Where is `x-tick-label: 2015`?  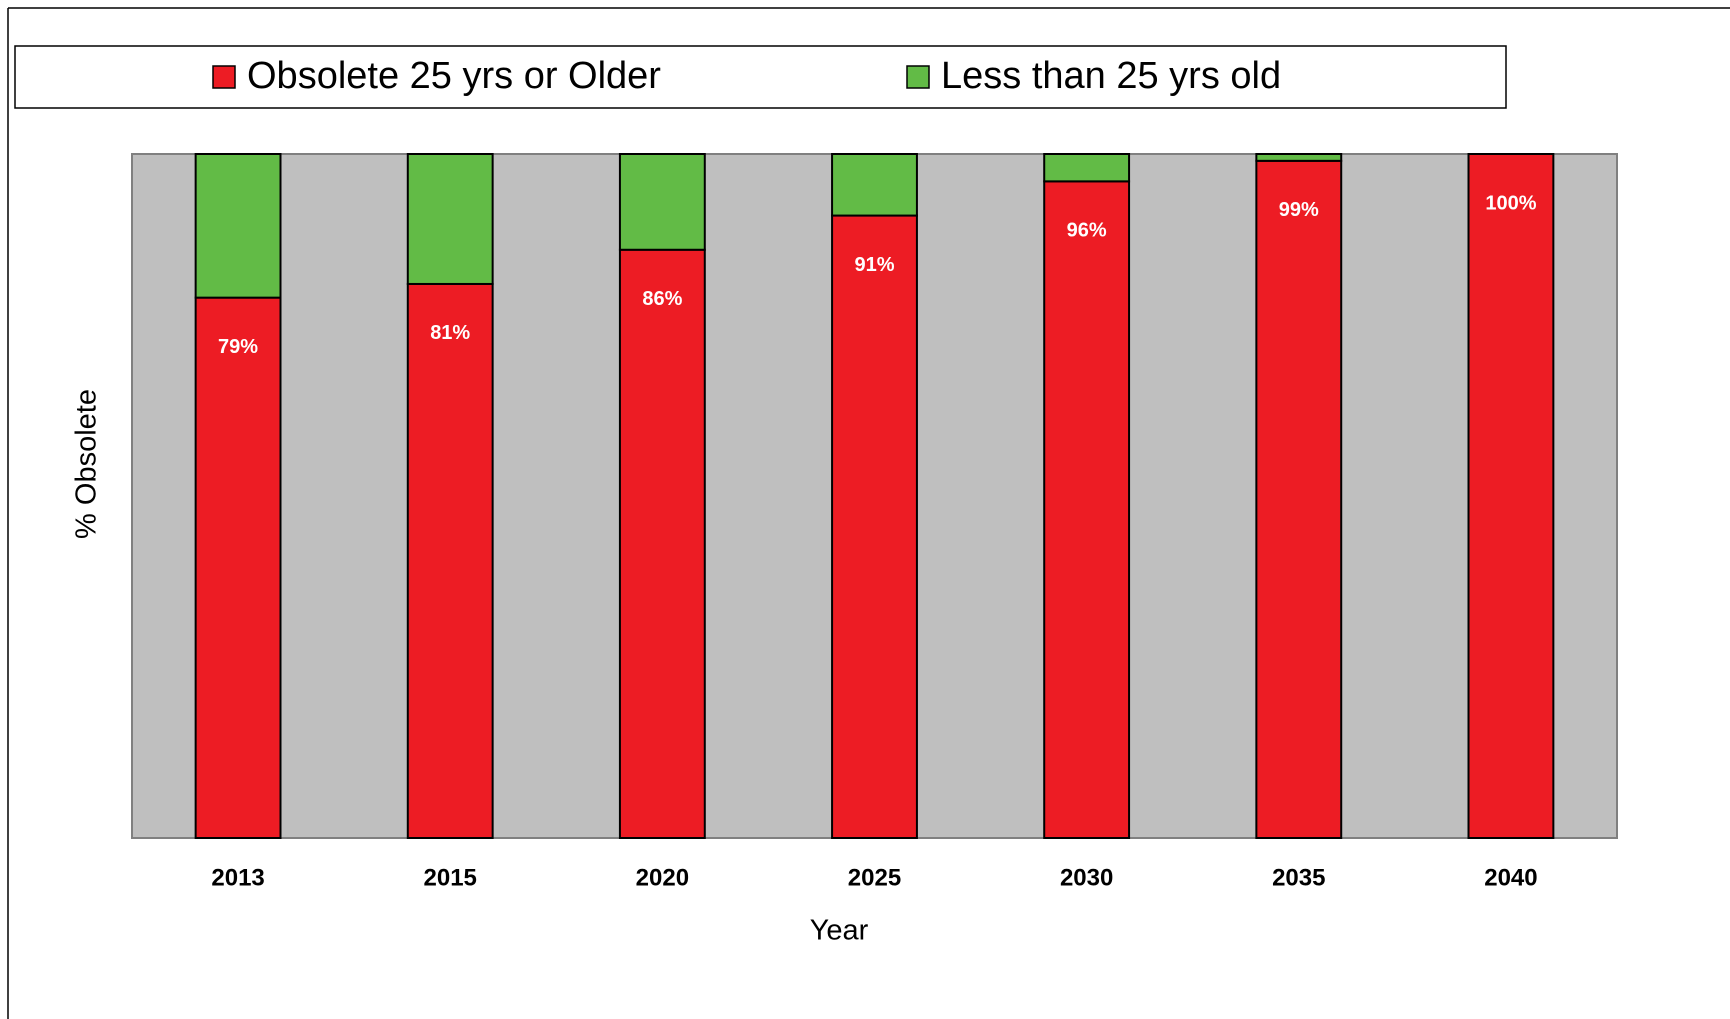 x-tick-label: 2015 is located at coordinates (450, 877).